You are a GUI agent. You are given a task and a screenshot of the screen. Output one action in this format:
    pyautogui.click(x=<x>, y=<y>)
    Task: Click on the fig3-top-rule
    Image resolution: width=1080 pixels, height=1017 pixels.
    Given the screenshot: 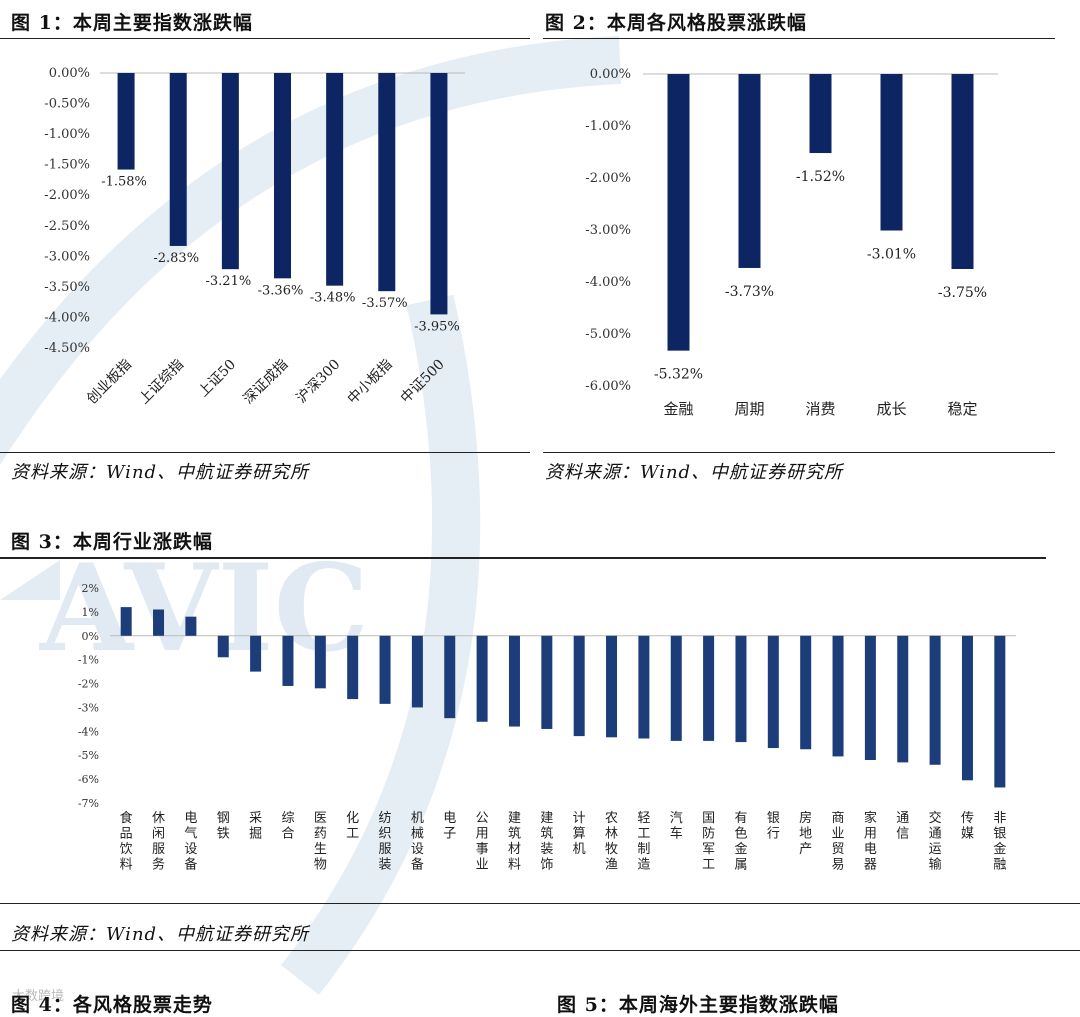 What is the action you would take?
    pyautogui.click(x=523, y=558)
    